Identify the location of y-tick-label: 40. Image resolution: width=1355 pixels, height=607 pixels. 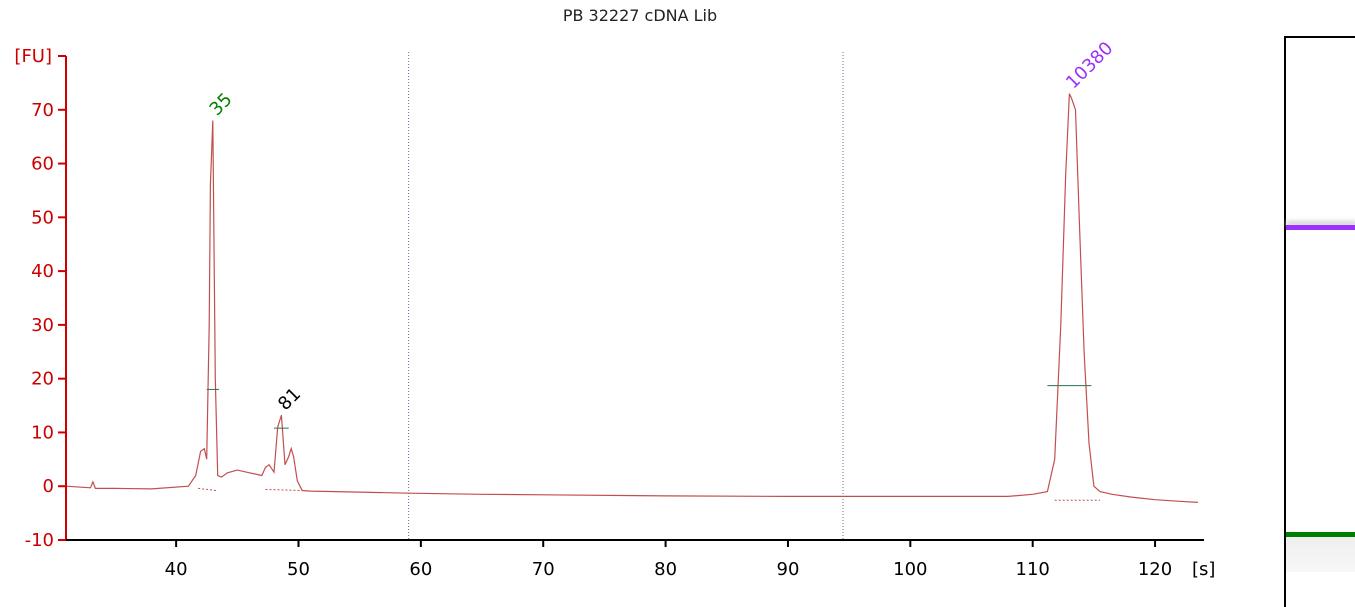
(42, 271).